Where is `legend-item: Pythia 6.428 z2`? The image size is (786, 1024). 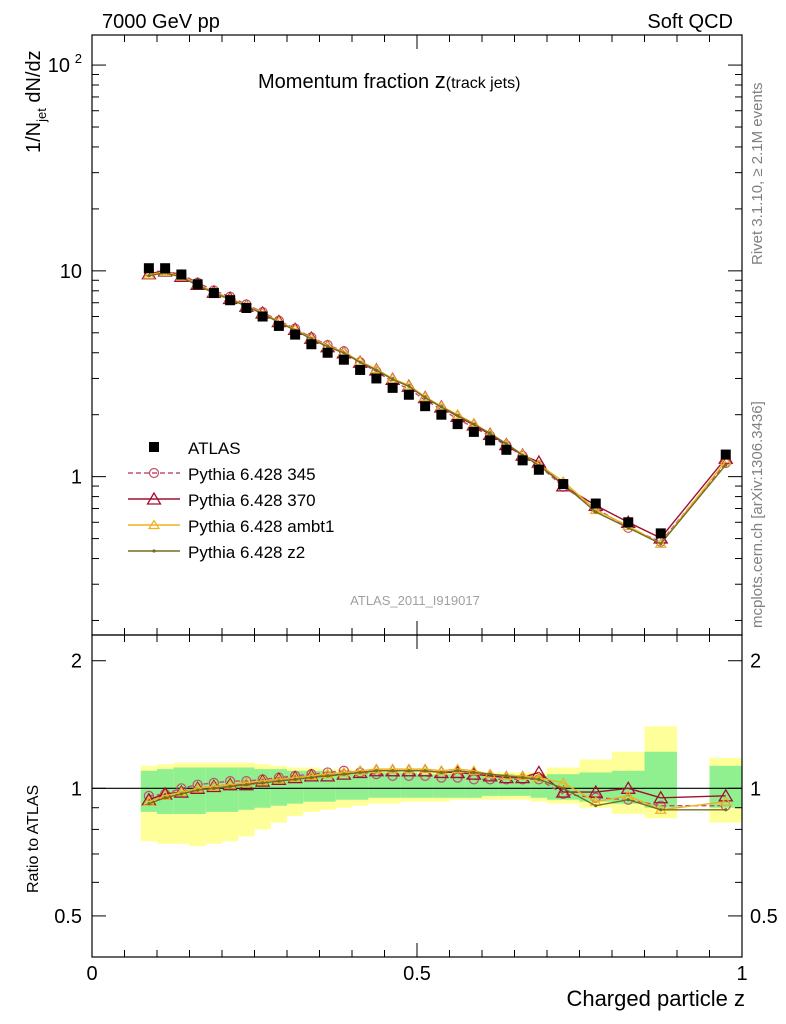
legend-item: Pythia 6.428 z2 is located at coordinates (216, 552).